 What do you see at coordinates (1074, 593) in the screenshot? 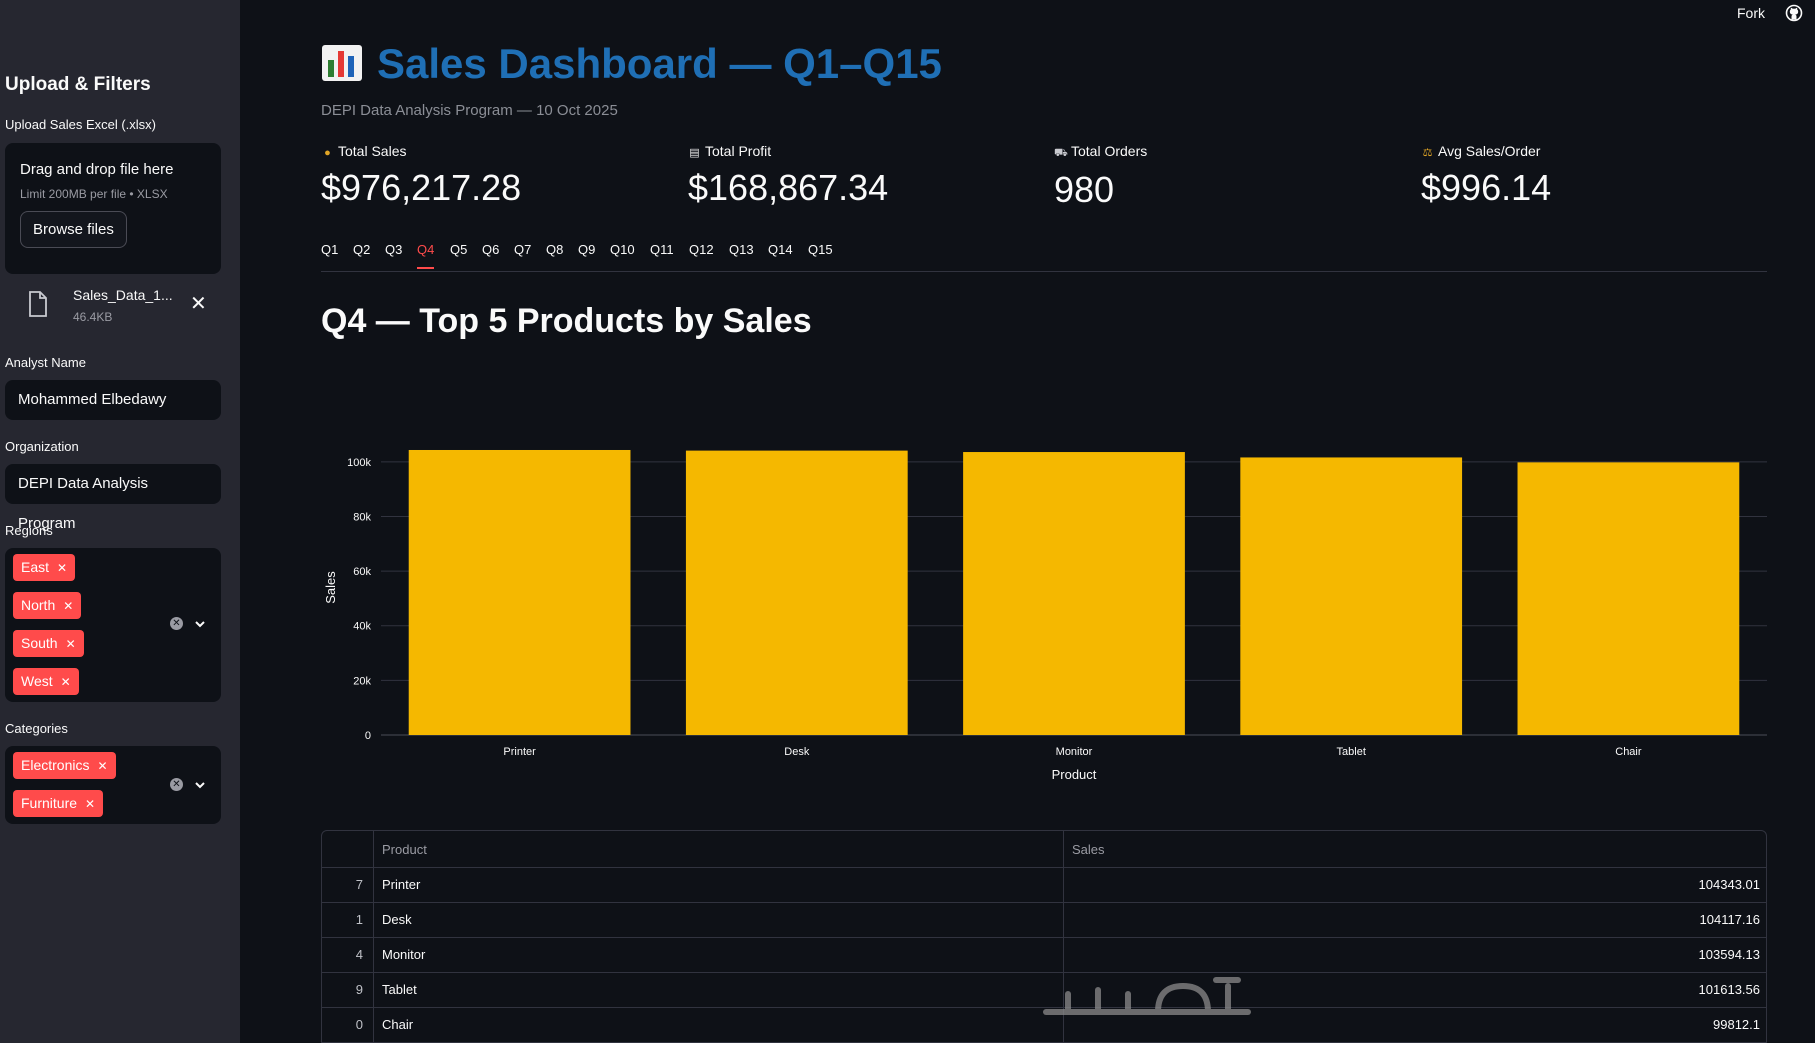
I see `bar-monitor` at bounding box center [1074, 593].